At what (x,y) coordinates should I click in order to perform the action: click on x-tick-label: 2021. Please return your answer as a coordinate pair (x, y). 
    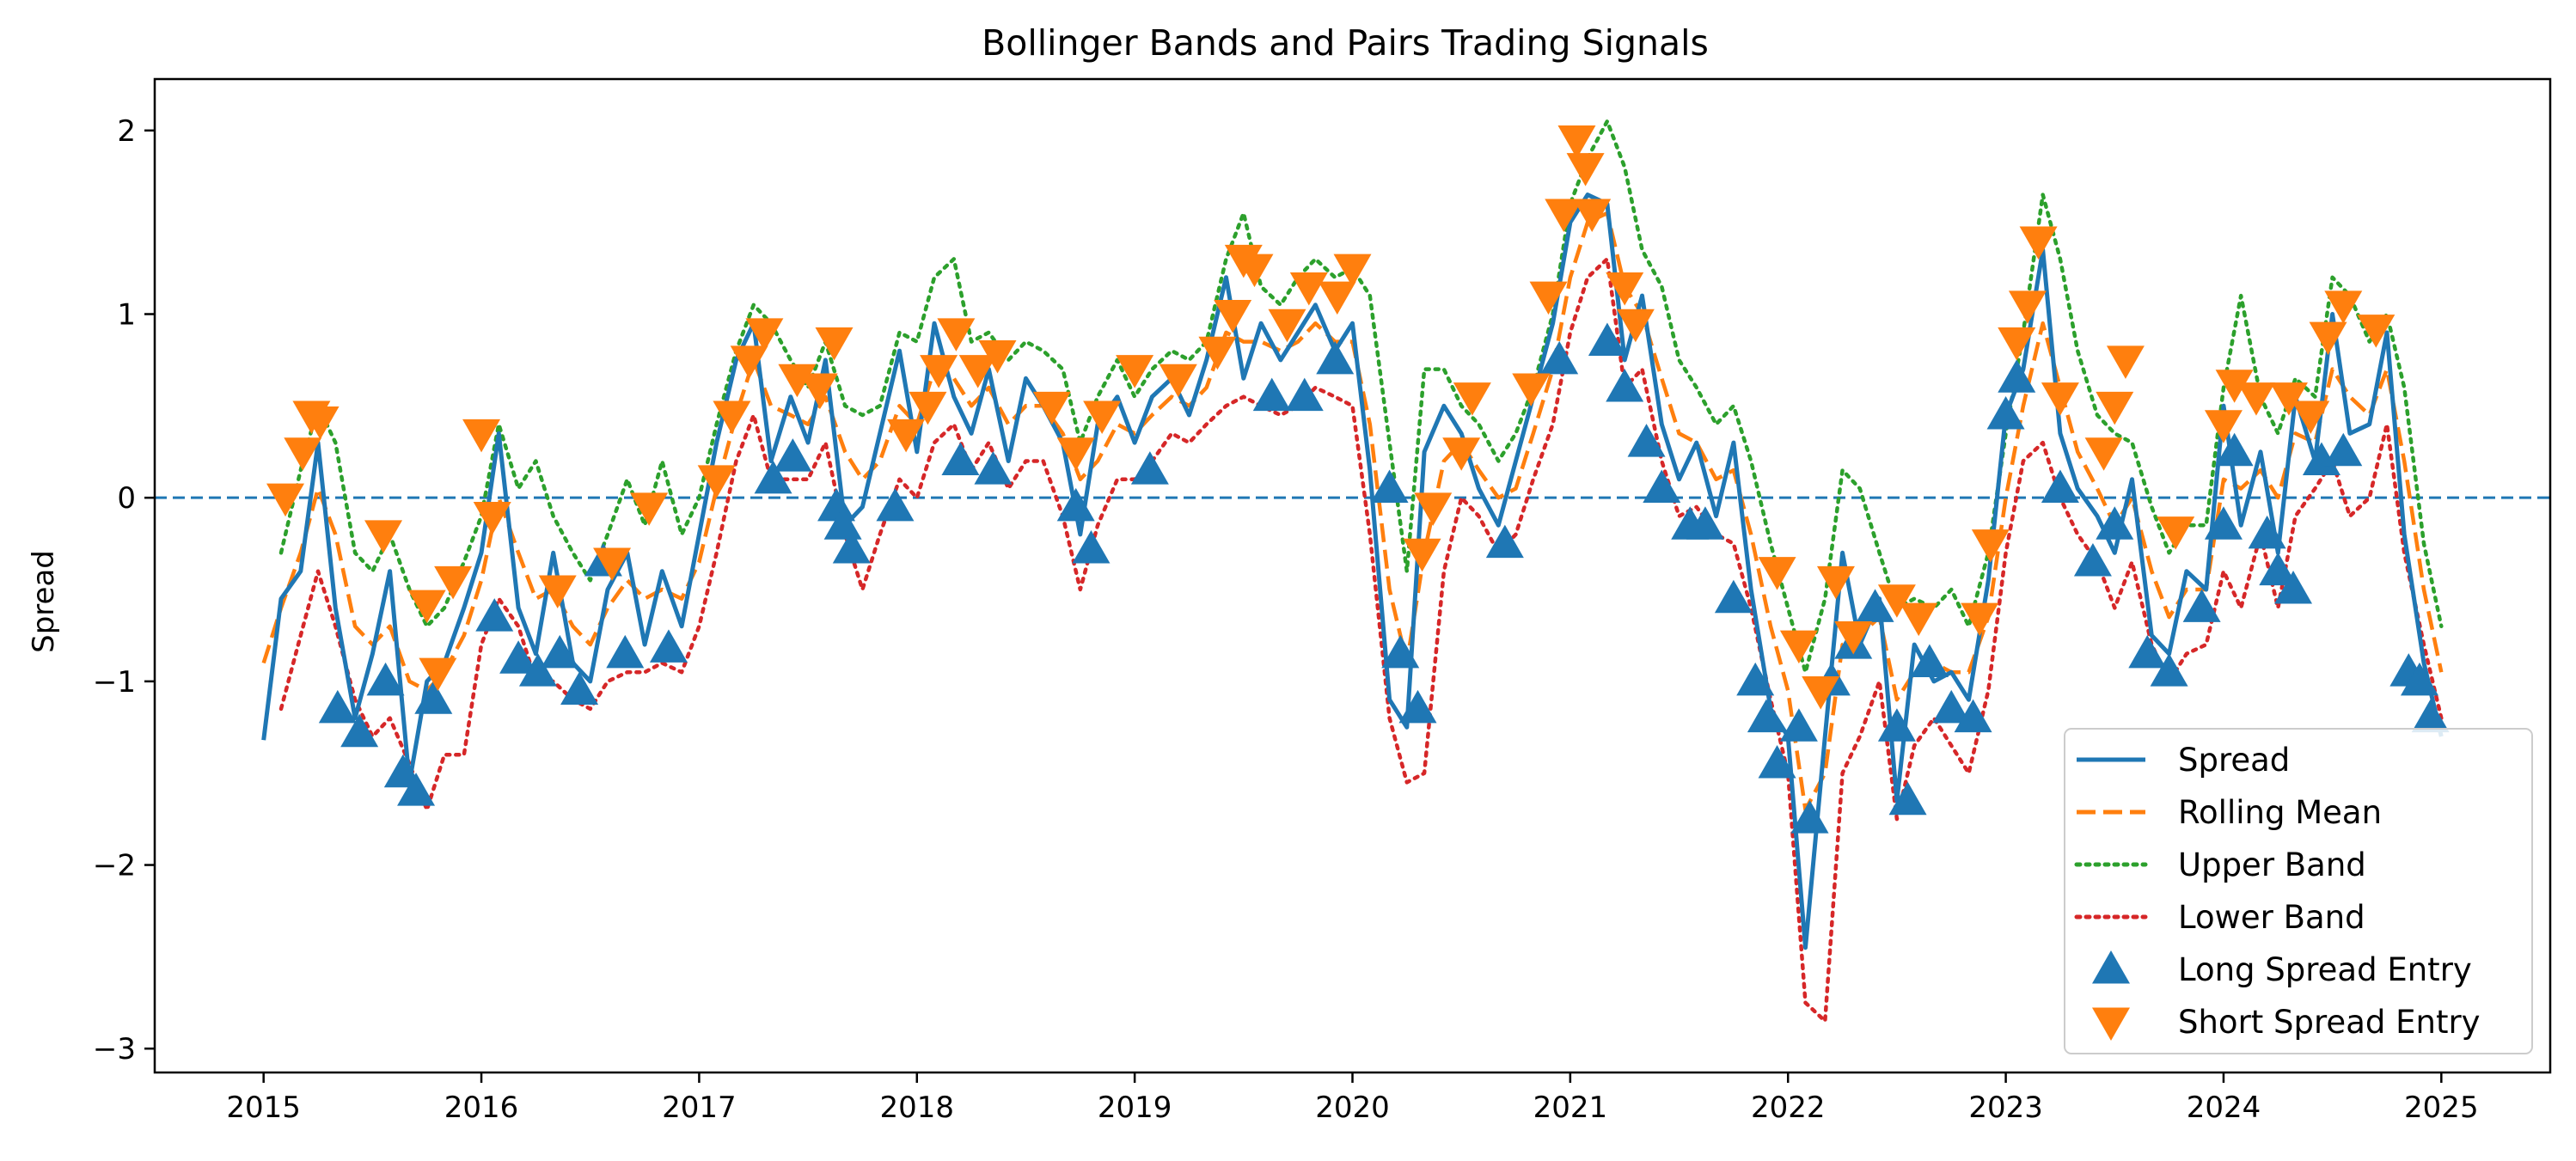
    Looking at the image, I should click on (1570, 1108).